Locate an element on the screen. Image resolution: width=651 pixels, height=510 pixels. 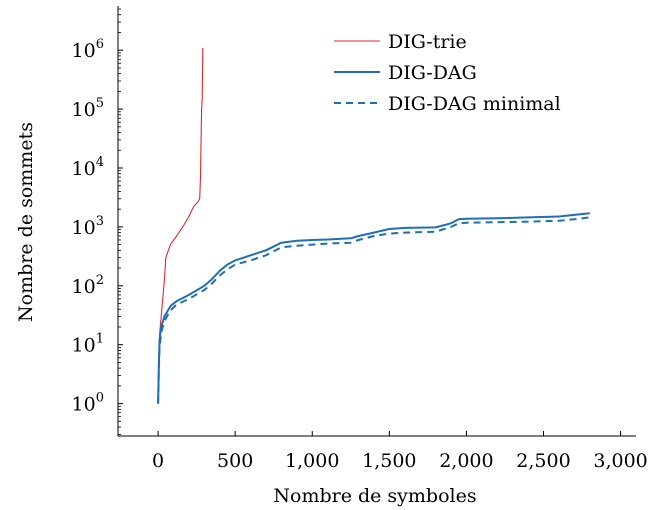
y-tick-label: 10¹ is located at coordinates (88, 344).